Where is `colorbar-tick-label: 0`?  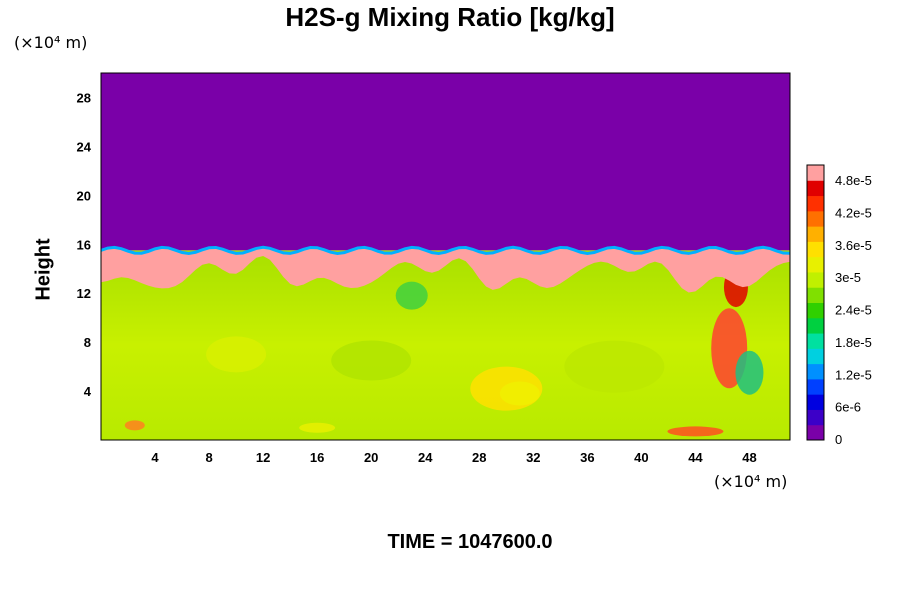
colorbar-tick-label: 0 is located at coordinates (838, 439).